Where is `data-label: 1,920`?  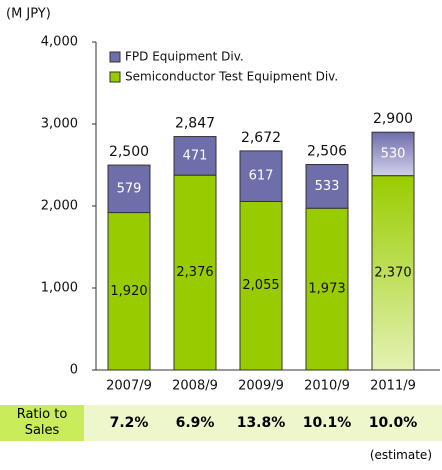 data-label: 1,920 is located at coordinates (128, 291).